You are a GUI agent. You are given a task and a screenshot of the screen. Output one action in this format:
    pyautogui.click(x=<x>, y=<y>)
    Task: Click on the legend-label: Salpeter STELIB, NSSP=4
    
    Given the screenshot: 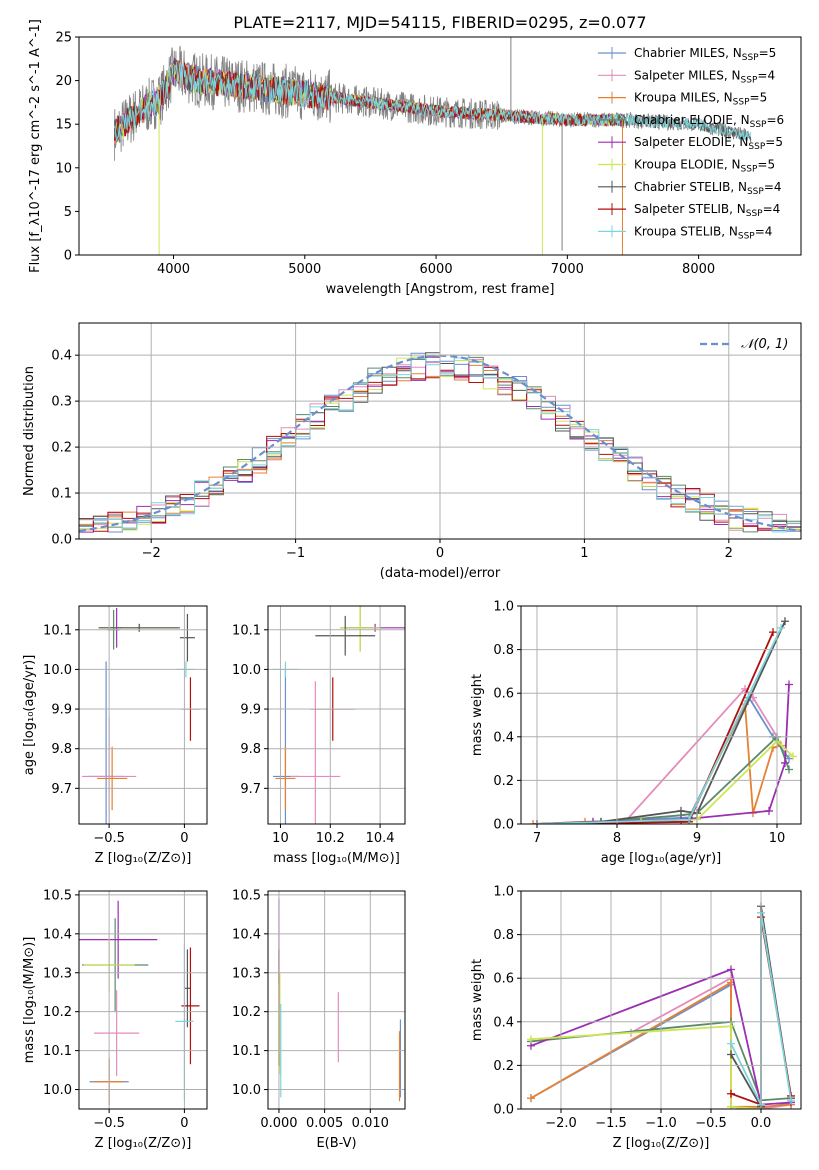 What is the action you would take?
    pyautogui.click(x=707, y=210)
    